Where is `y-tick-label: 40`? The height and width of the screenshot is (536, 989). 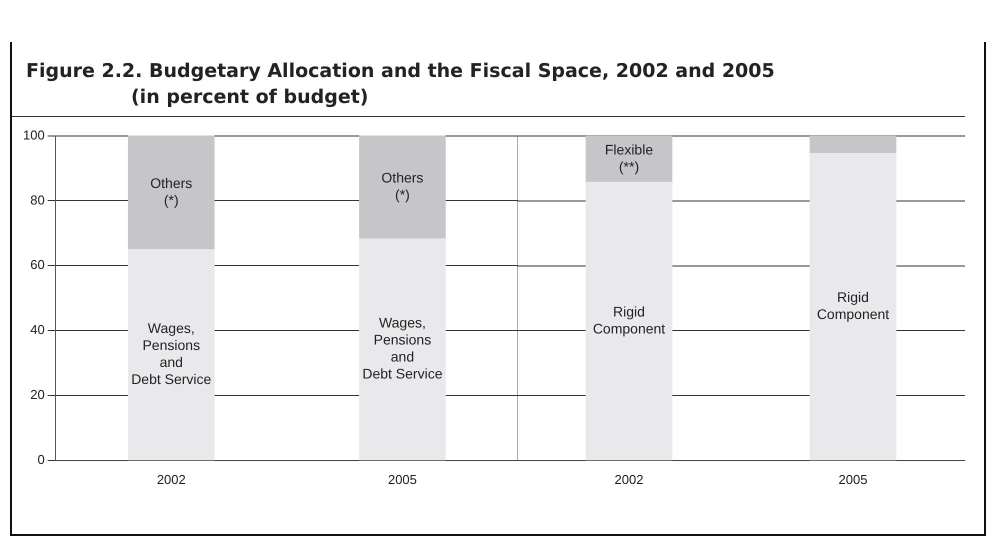 y-tick-label: 40 is located at coordinates (37, 330).